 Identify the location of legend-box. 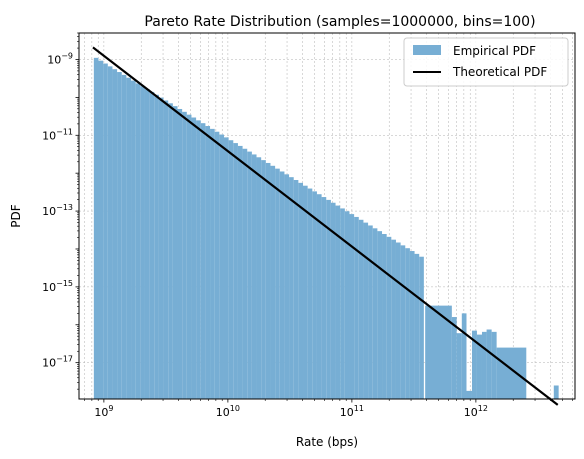
(486, 62).